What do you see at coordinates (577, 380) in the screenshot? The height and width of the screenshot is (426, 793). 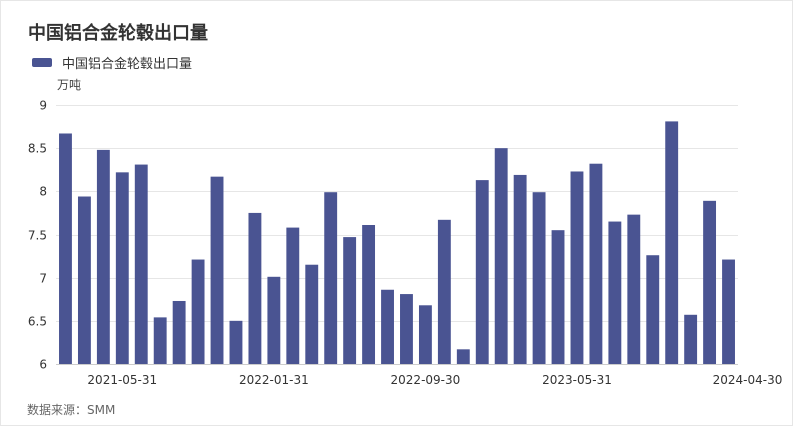 I see `x-tick-label: 2023-05-31` at bounding box center [577, 380].